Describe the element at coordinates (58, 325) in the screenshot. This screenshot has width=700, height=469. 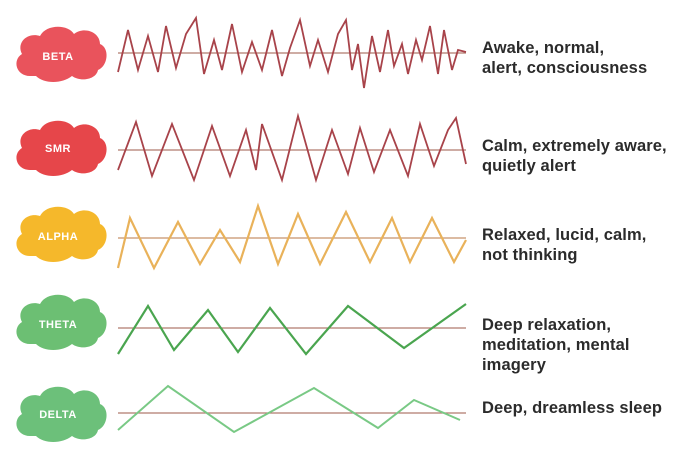
I see `theta-label: THETA` at that location.